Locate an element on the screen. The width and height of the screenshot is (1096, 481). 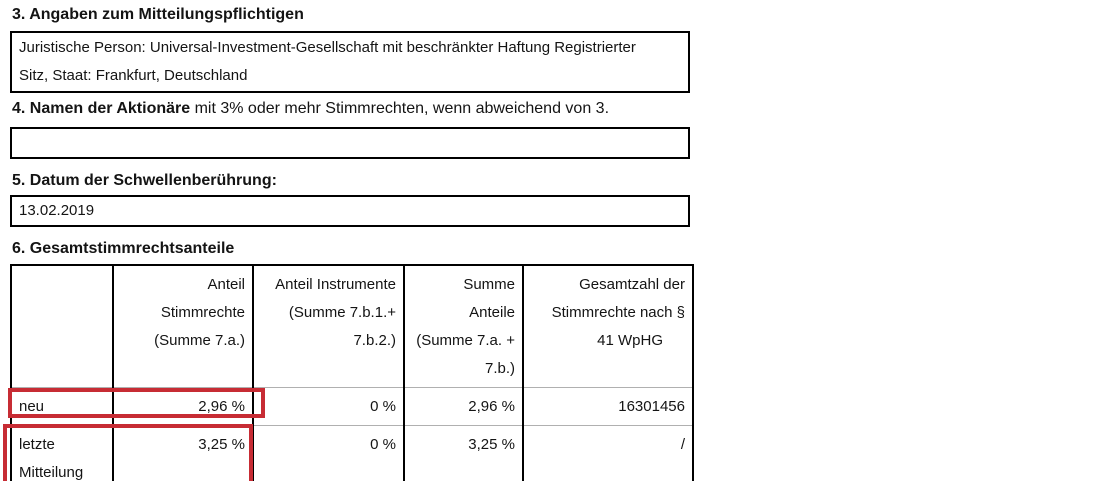
section-5-value-box: 13.02.2019 is located at coordinates (350, 211).